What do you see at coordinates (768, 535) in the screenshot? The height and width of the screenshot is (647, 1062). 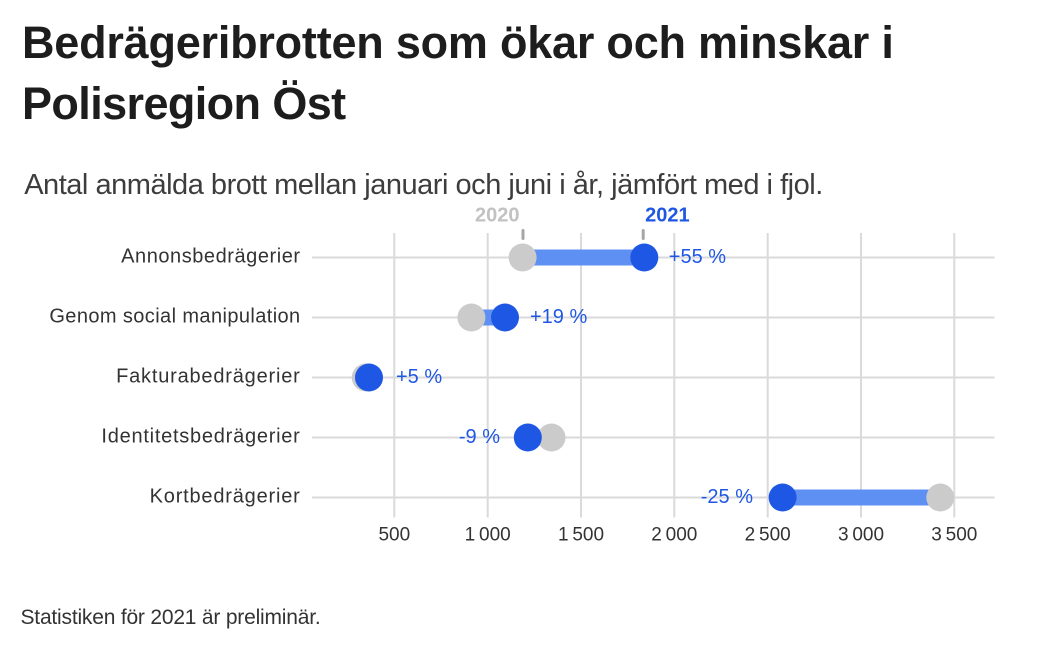 I see `svg-text: 2 500` at bounding box center [768, 535].